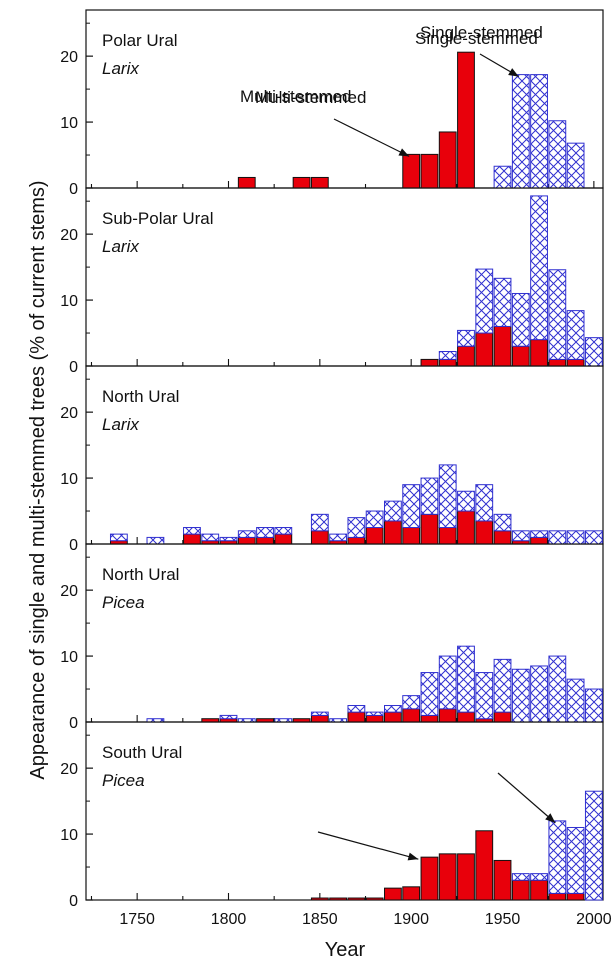  What do you see at coordinates (137, 919) in the screenshot?
I see `x-tick-label: 1750` at bounding box center [137, 919].